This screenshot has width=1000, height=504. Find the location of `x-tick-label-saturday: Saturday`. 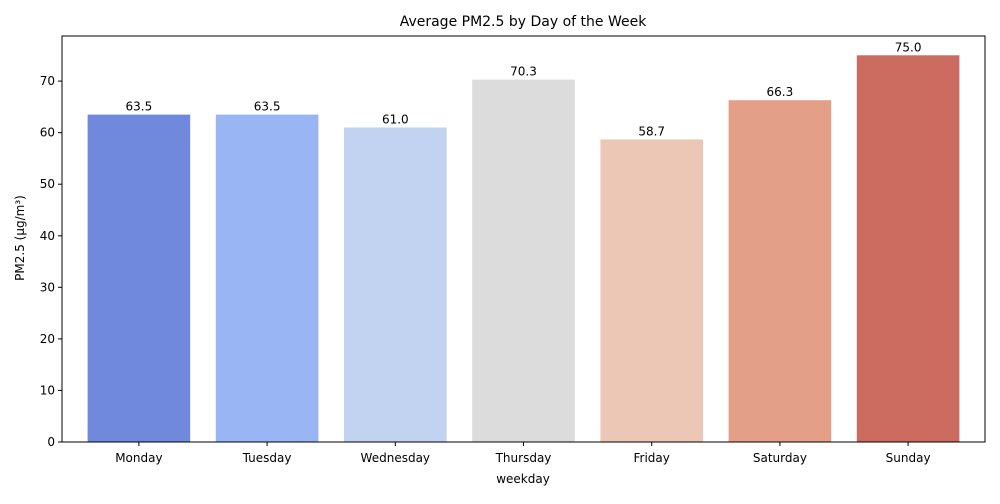

x-tick-label-saturday: Saturday is located at coordinates (780, 458).